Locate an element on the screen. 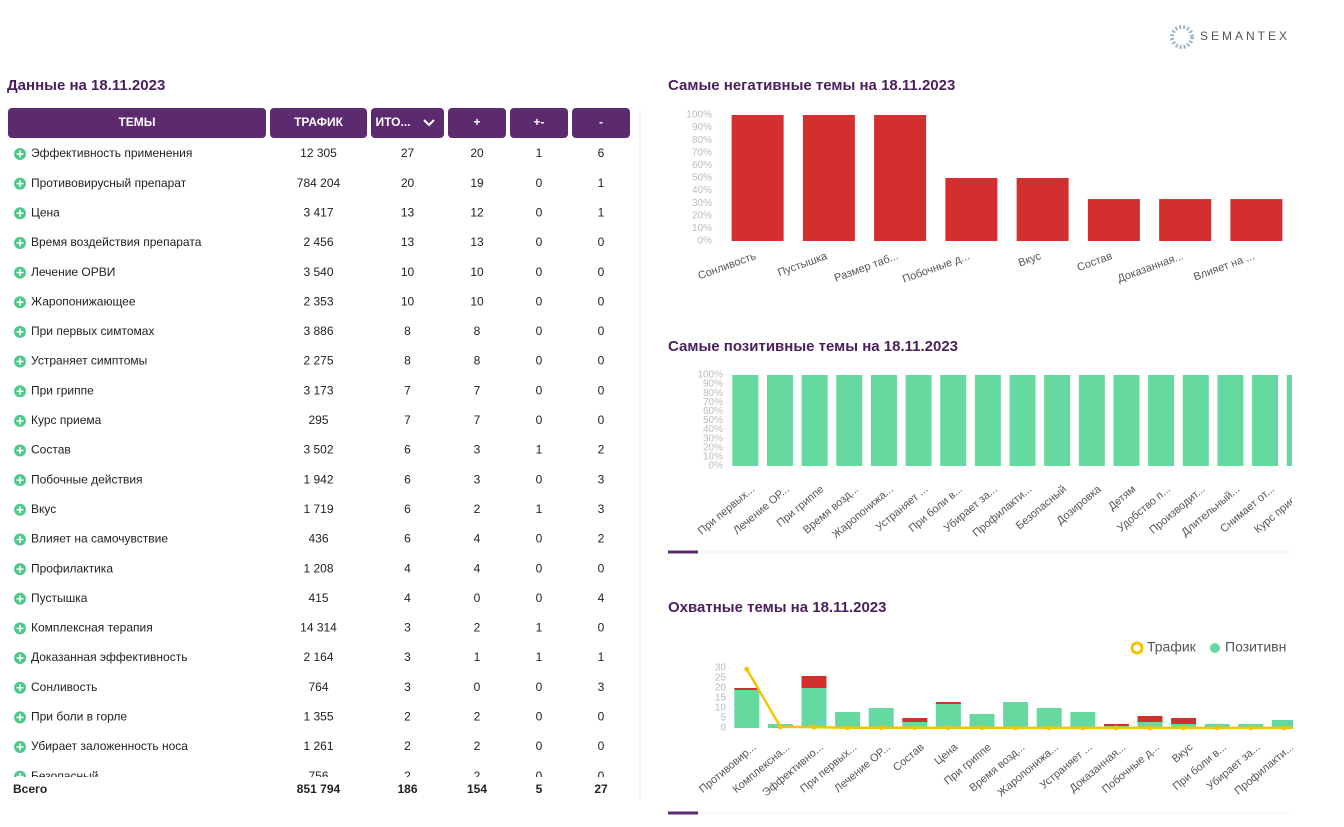  table-cell: 13 is located at coordinates (408, 242).